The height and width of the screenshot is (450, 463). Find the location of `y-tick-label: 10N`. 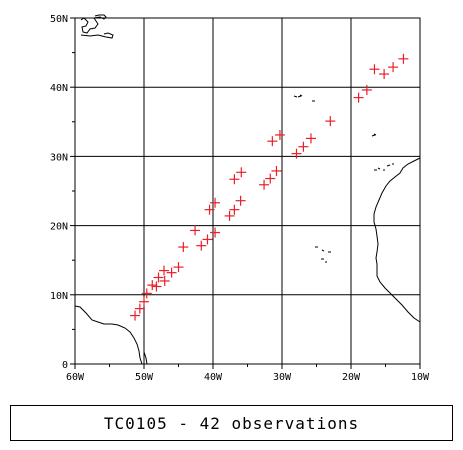

y-tick-label: 10N is located at coordinates (59, 296).